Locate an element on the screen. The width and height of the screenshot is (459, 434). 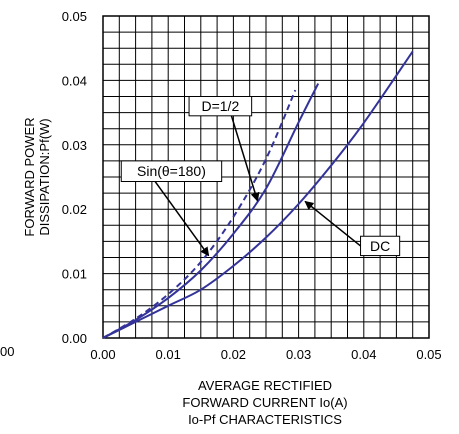
x-tick-label: 0.02 is located at coordinates (233, 354).